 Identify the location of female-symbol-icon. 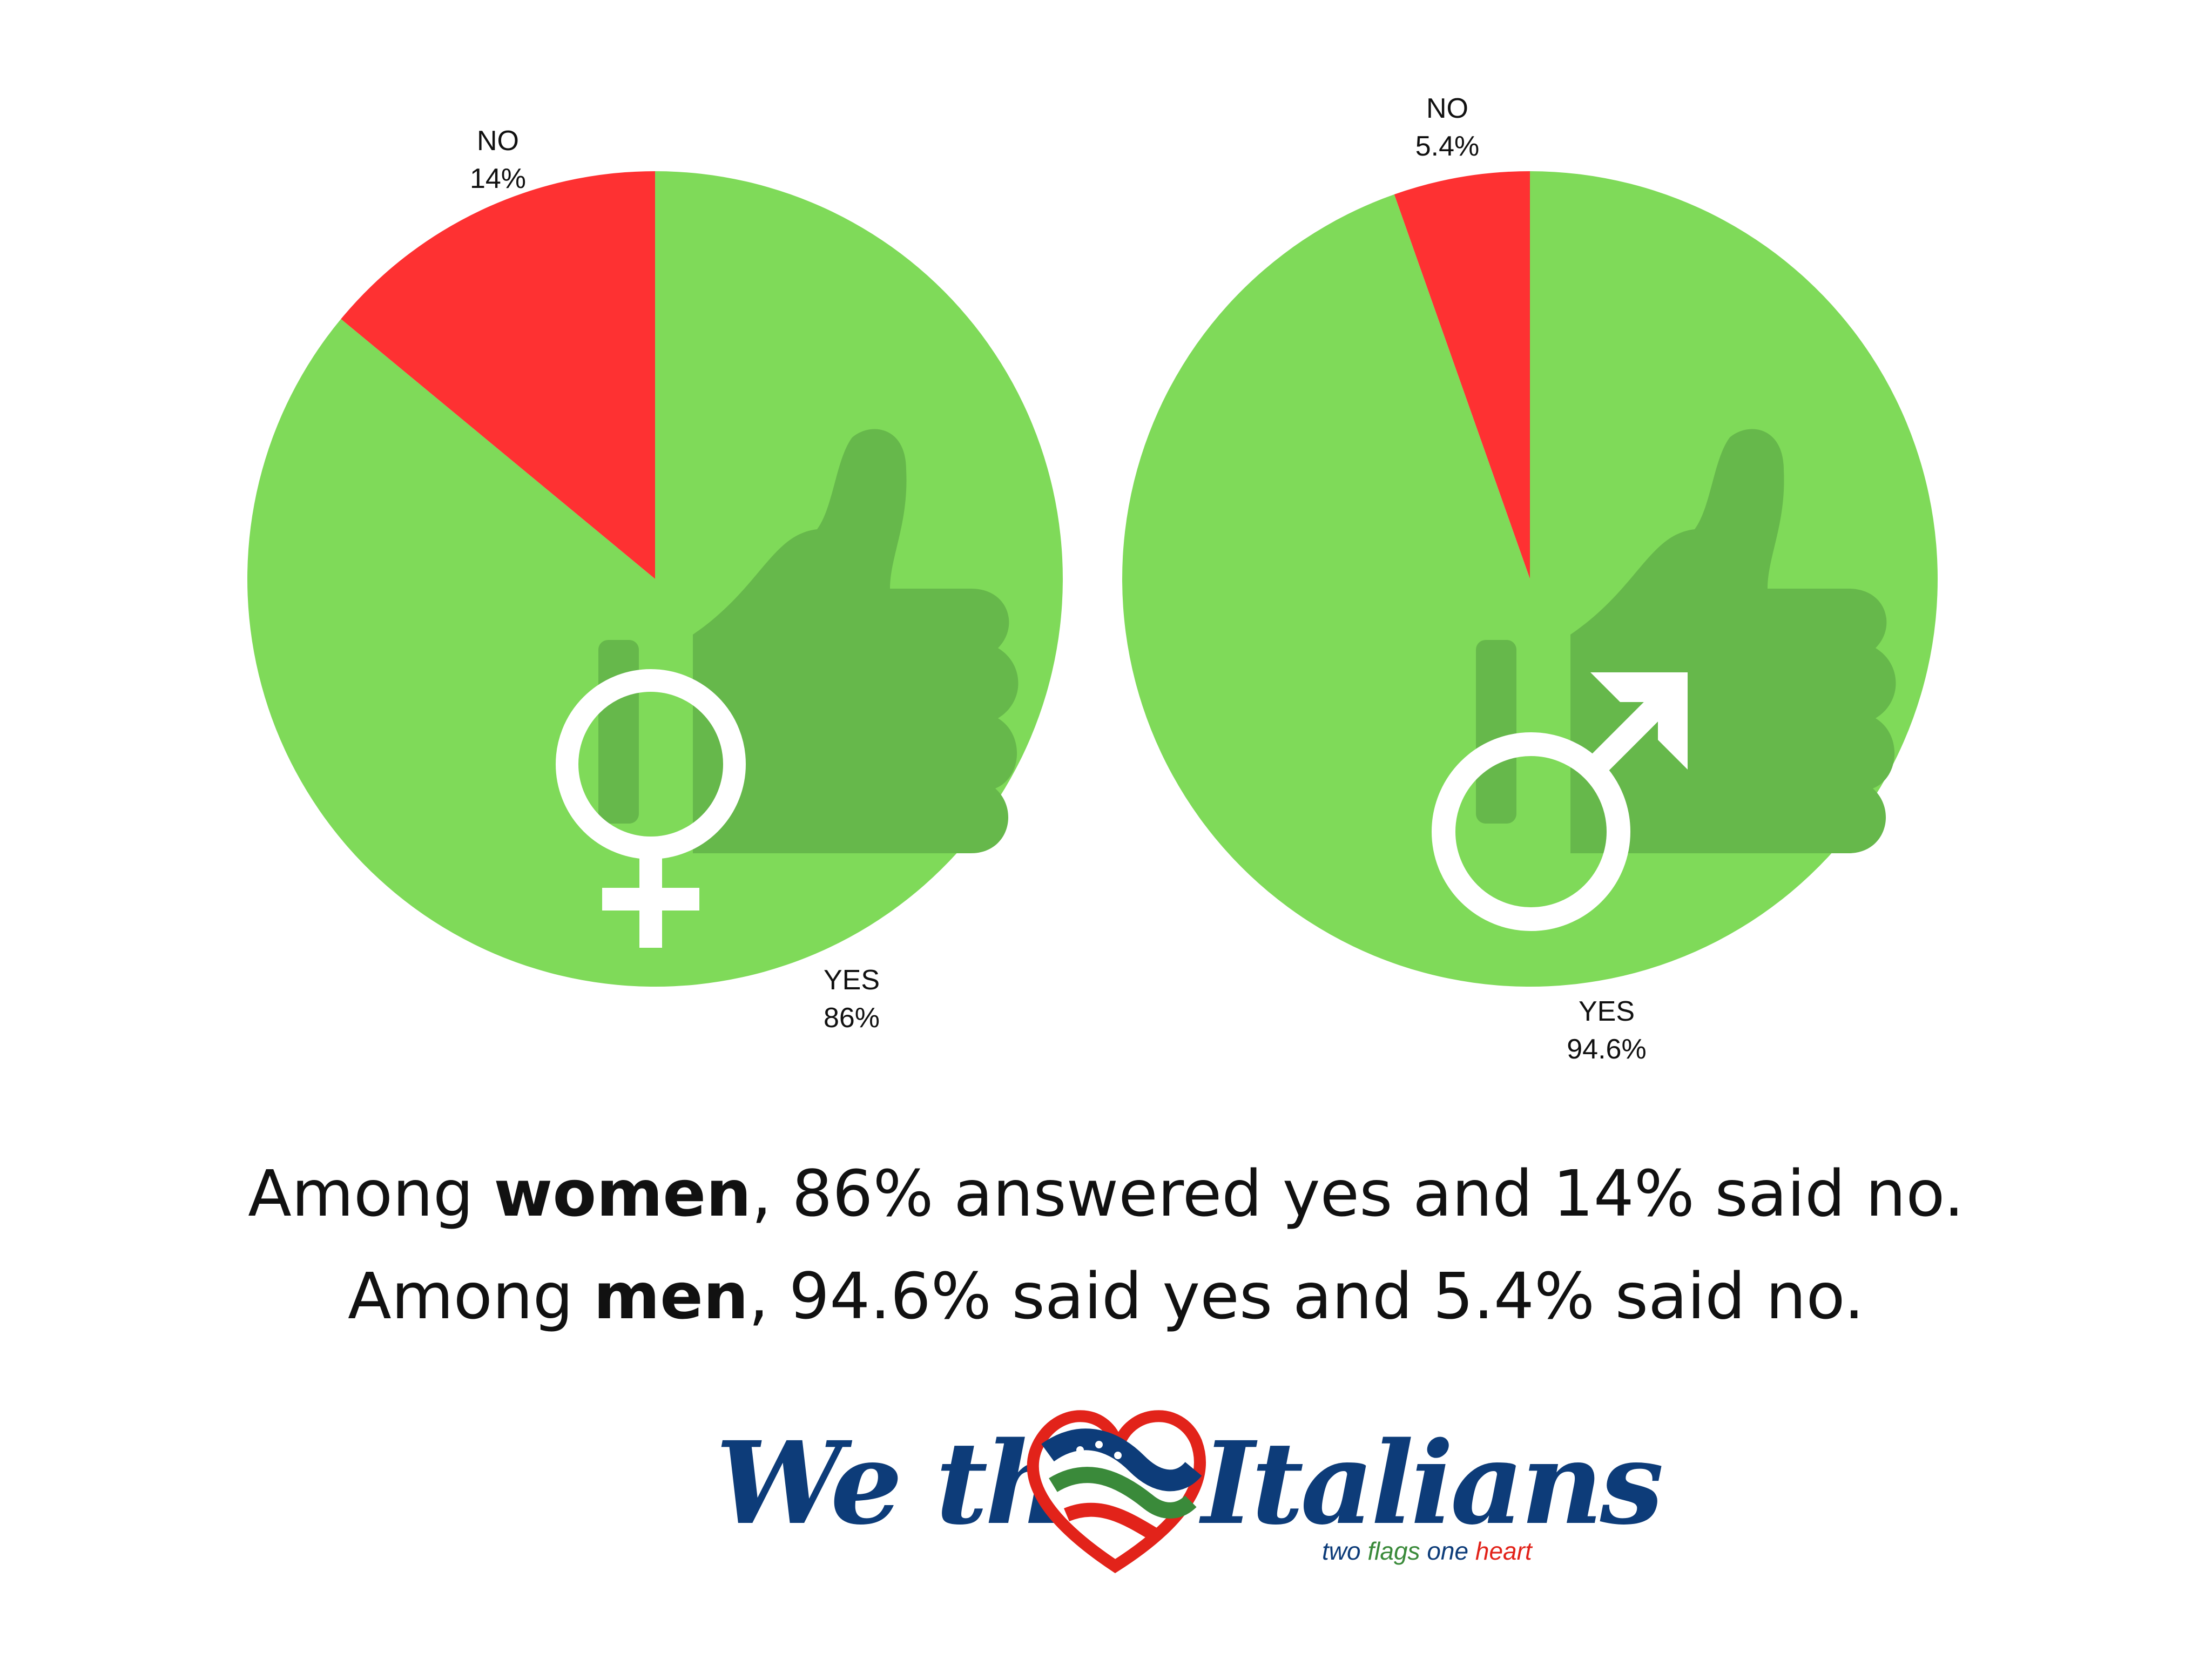
(651, 808).